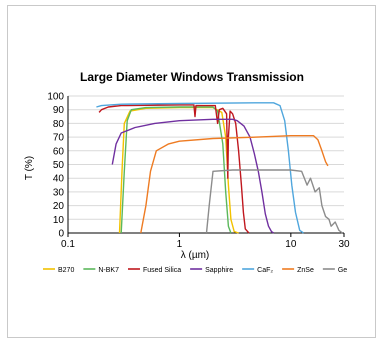  Describe the element at coordinates (59, 179) in the screenshot. I see `y-tick-label: 40` at that location.